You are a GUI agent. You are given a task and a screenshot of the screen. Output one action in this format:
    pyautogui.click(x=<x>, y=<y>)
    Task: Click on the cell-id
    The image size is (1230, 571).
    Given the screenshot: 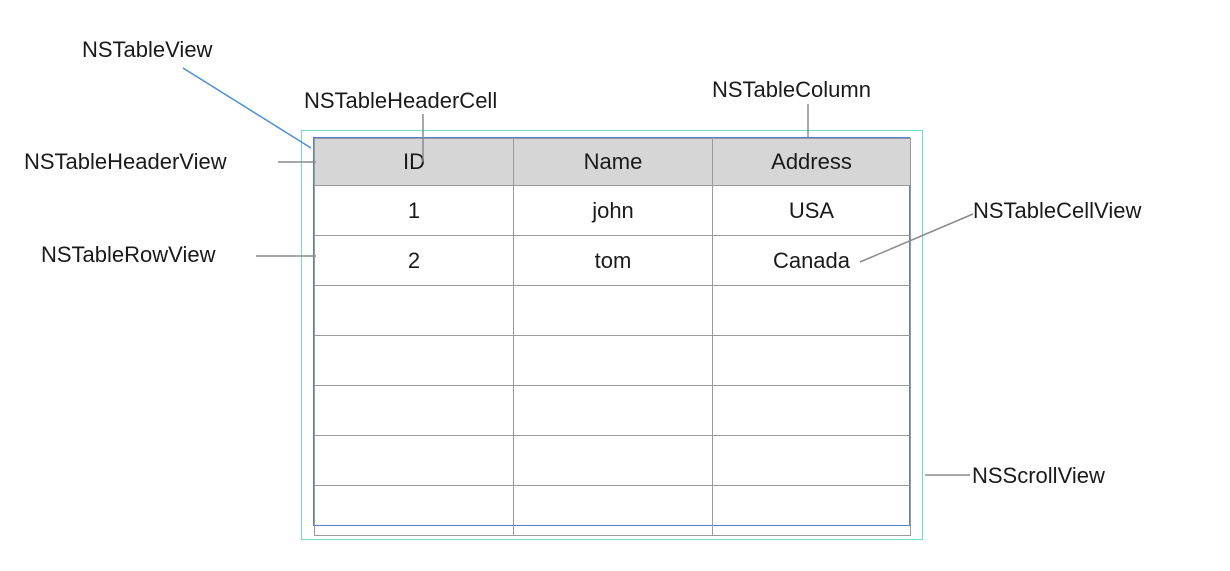 What is the action you would take?
    pyautogui.click(x=414, y=510)
    